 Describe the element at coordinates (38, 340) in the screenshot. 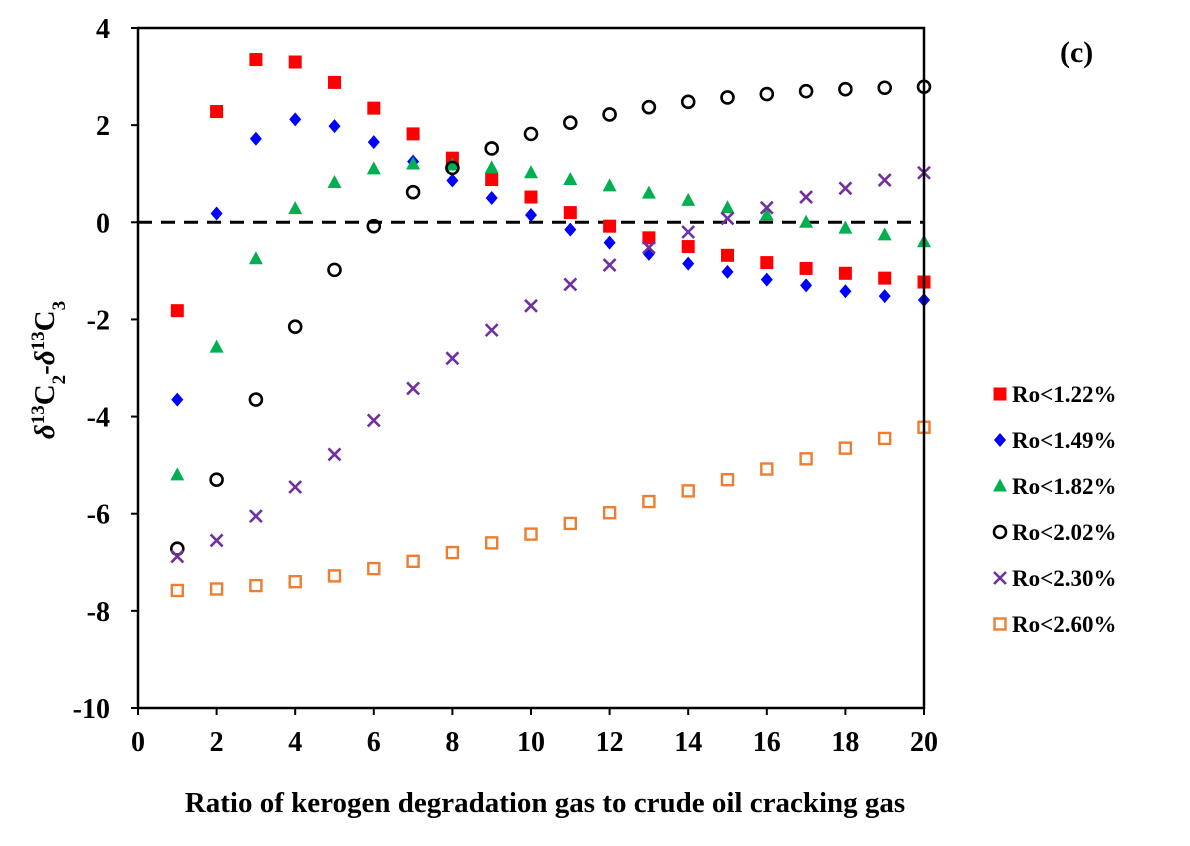

I see `y-title-sup-2: 13` at that location.